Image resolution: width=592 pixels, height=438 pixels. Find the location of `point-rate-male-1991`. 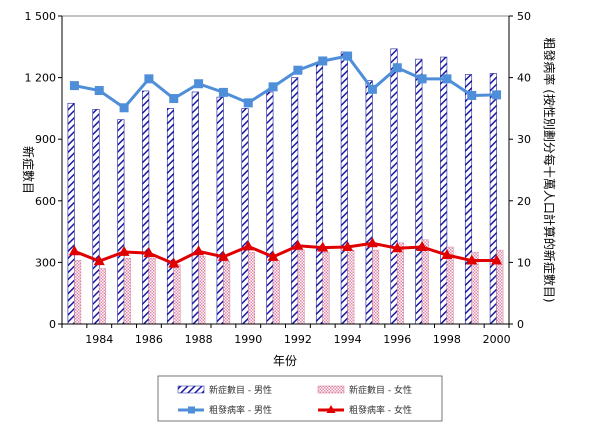

point-rate-male-1991 is located at coordinates (273, 87).